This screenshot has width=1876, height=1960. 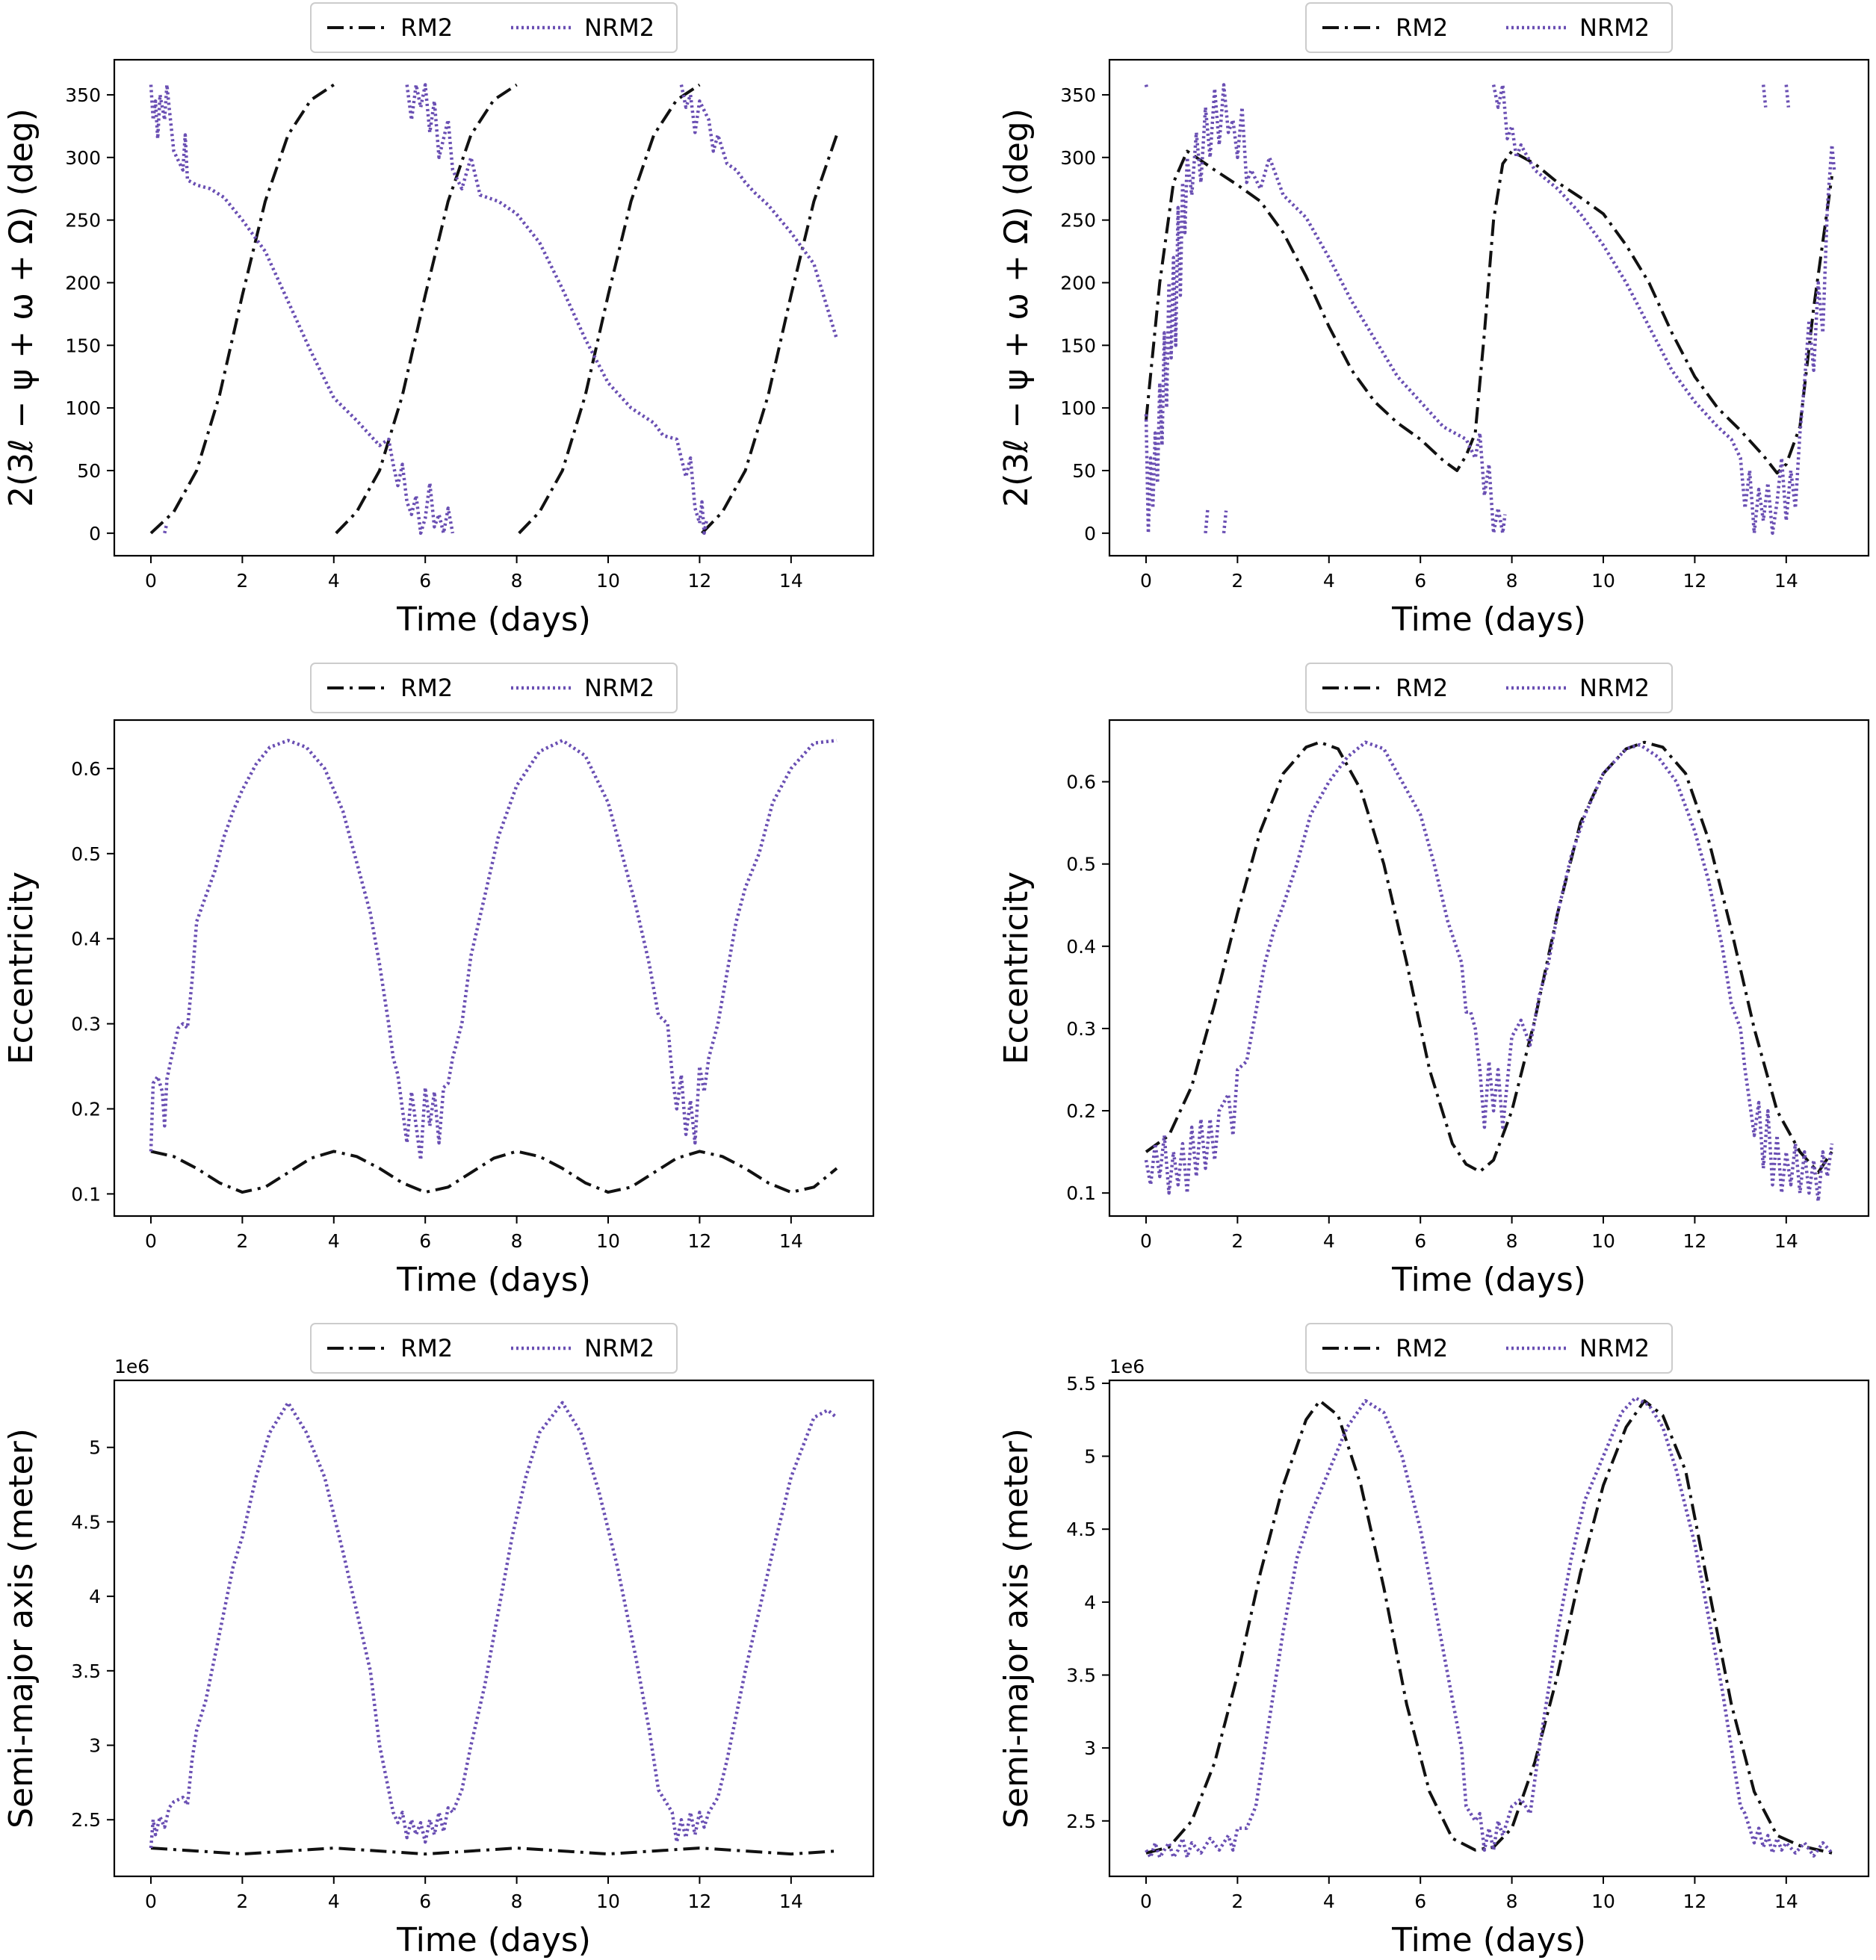 I want to click on y-axis-label: 2(3ℓ − ψ + ω + Ω) (deg), so click(x=1016, y=307).